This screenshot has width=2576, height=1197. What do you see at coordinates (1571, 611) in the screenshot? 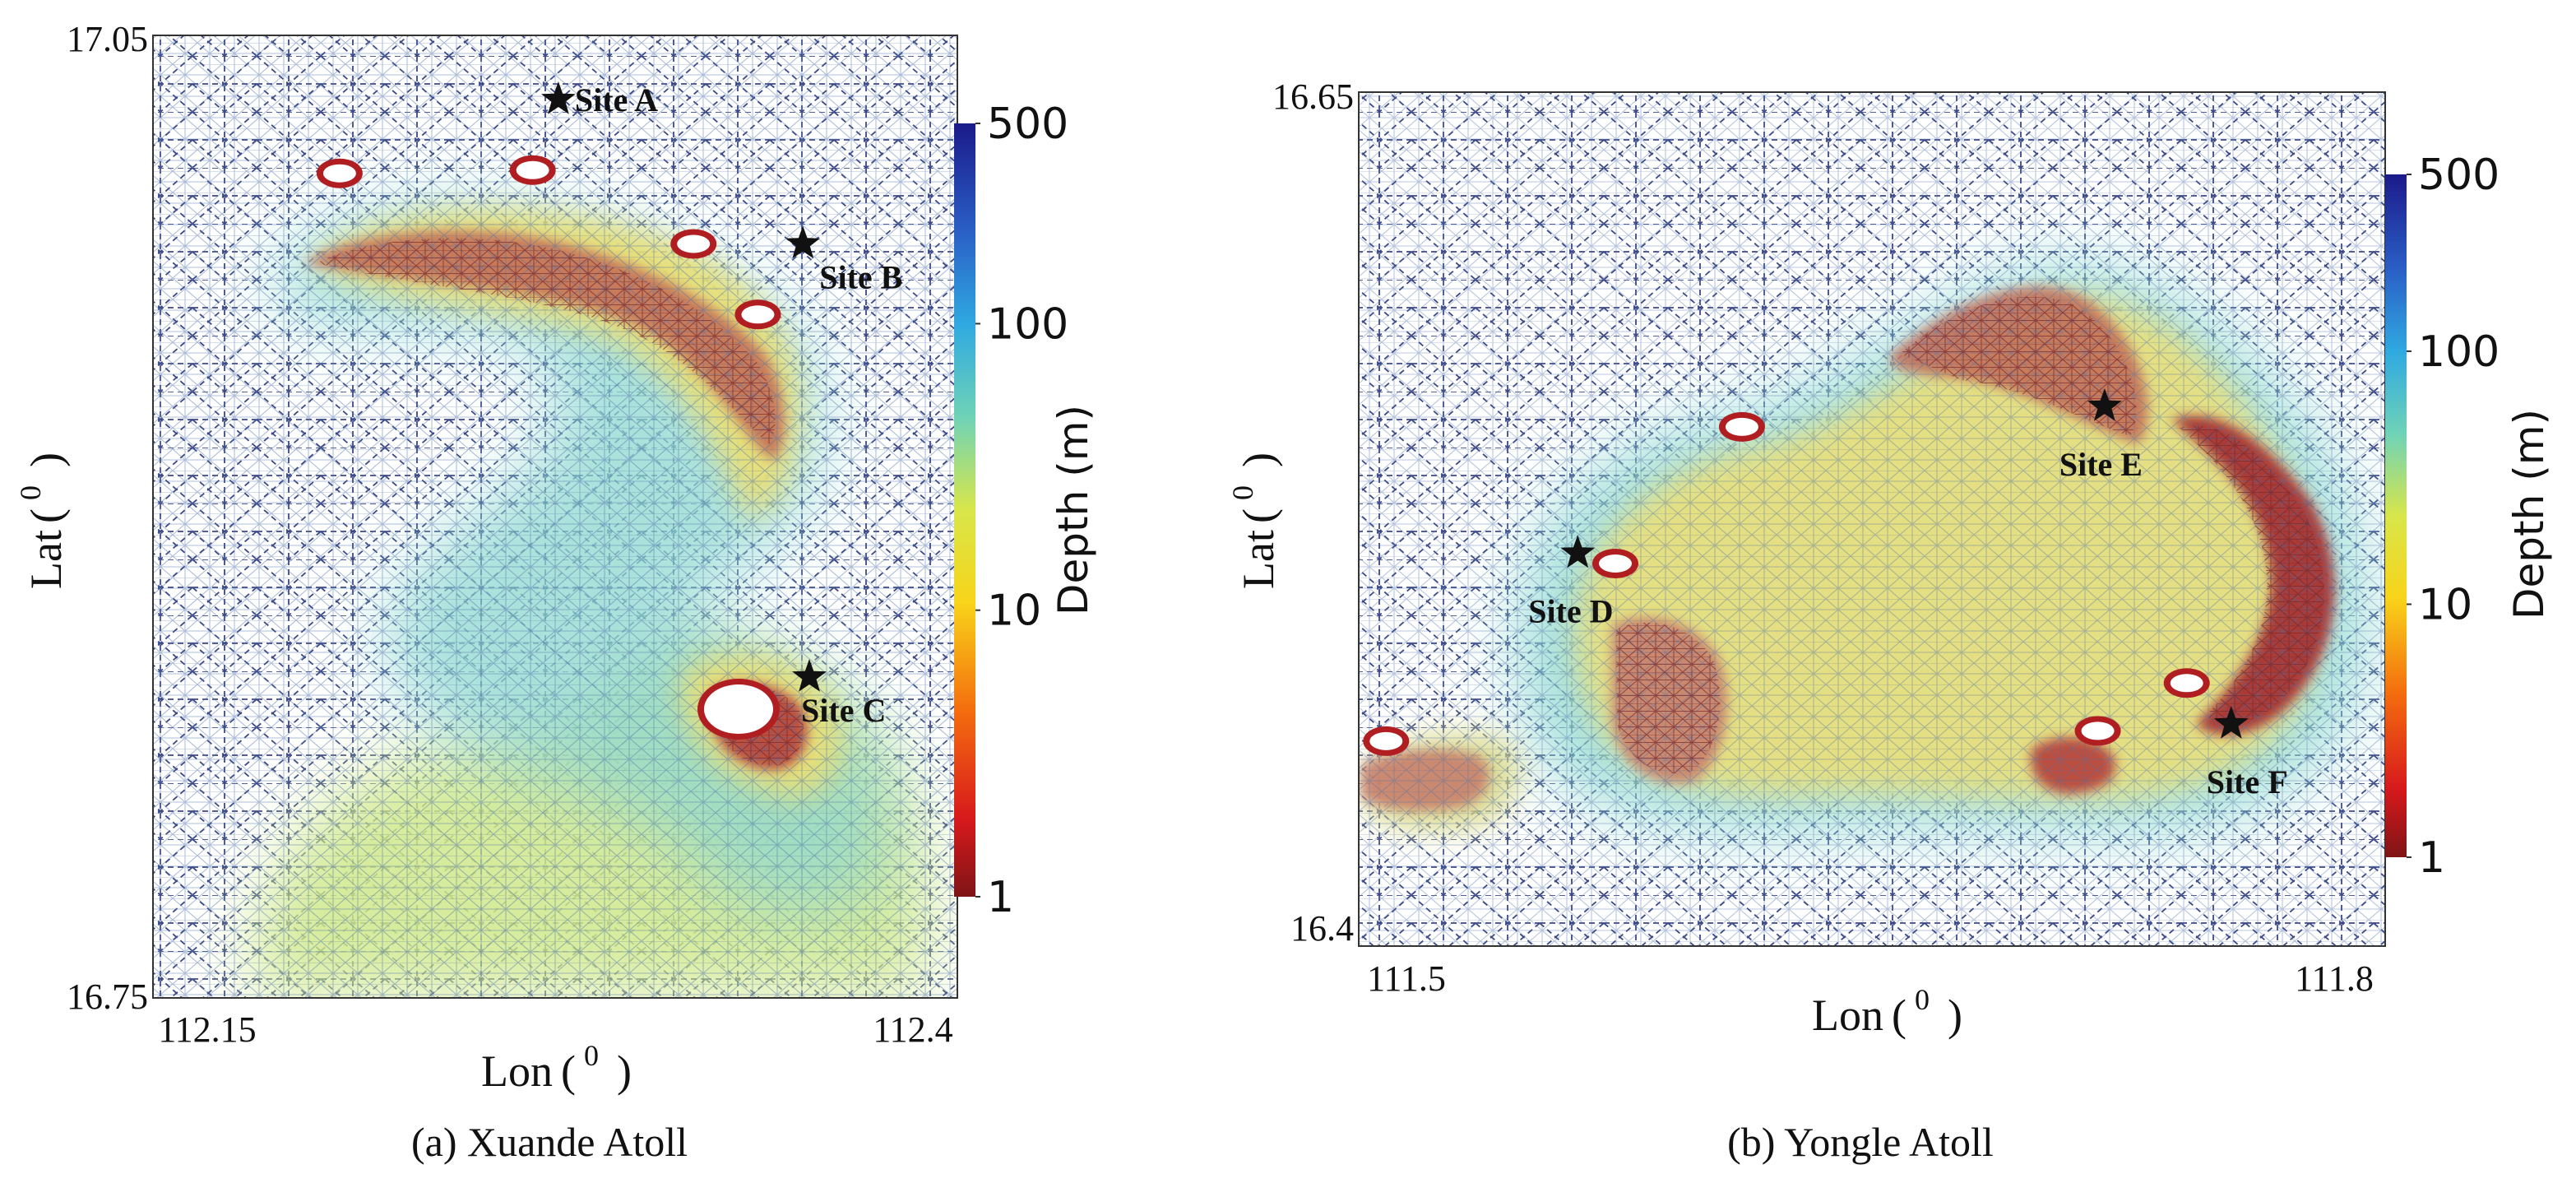
I see `site-label: Site D` at bounding box center [1571, 611].